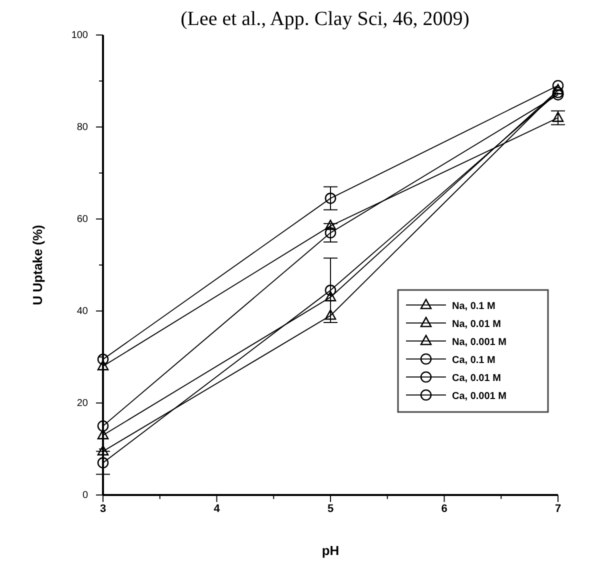  I want to click on y-tick-label: 20, so click(82, 404).